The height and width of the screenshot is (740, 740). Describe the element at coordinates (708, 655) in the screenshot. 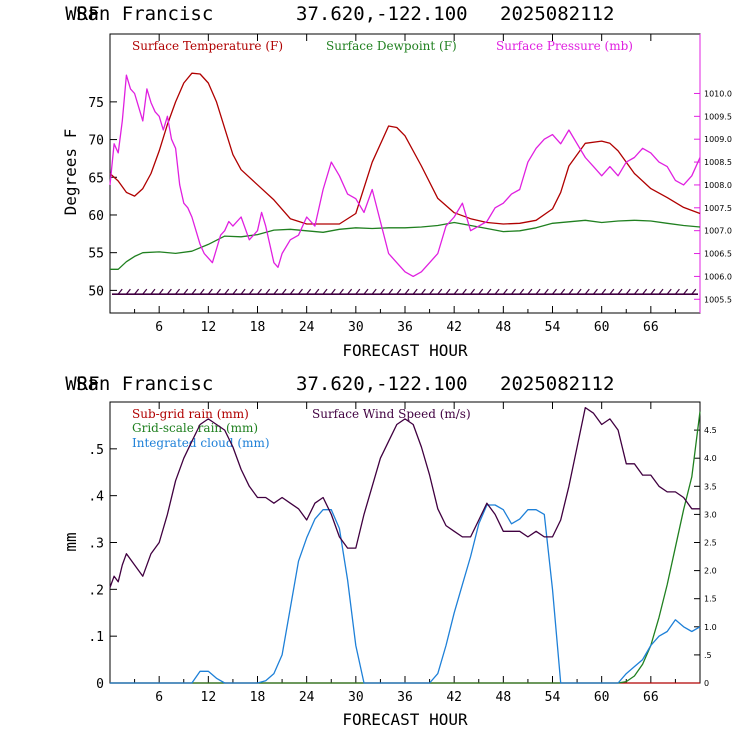

I see `y2-tick-label: .5` at that location.